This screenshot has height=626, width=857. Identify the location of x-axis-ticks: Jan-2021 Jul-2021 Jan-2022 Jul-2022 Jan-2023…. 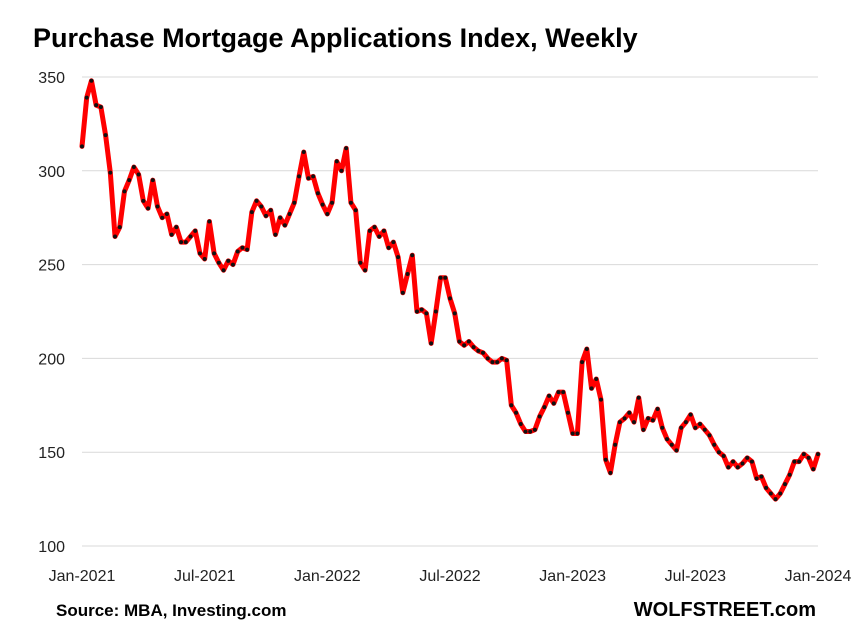
(450, 576).